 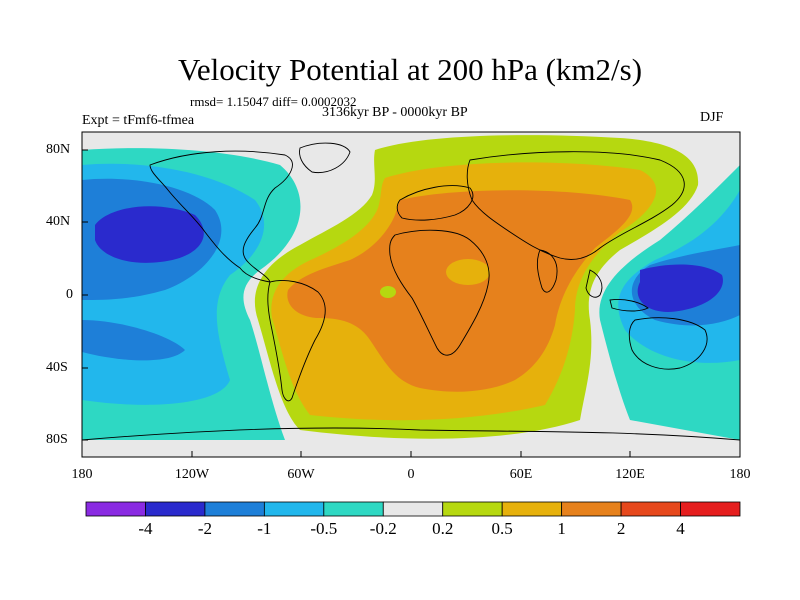 What do you see at coordinates (58, 221) in the screenshot?
I see `lat-label: 40N` at bounding box center [58, 221].